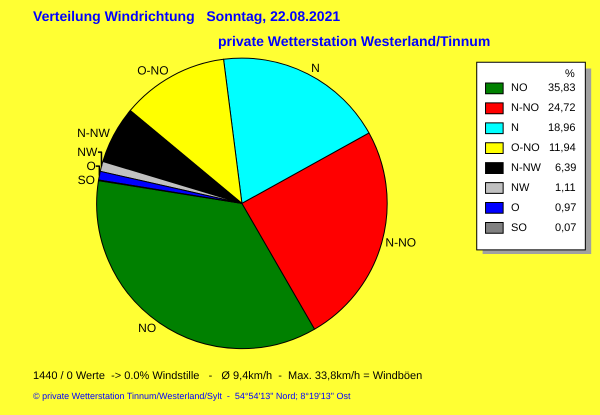 This screenshot has width=600, height=415. What do you see at coordinates (562, 128) in the screenshot?
I see `data-label: 18,96` at bounding box center [562, 128].